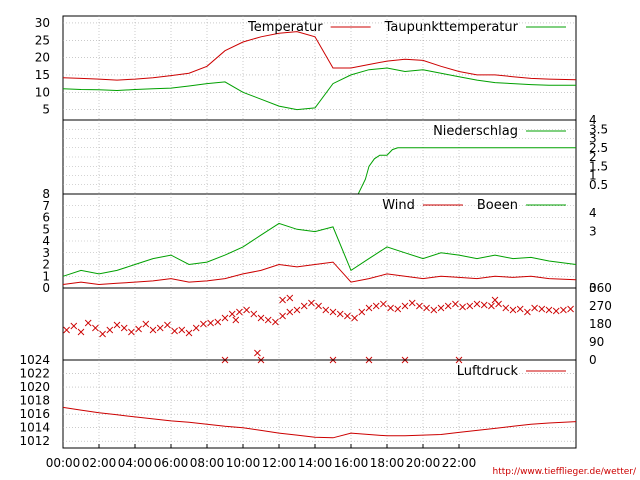 This screenshot has height=480, width=640. Describe the element at coordinates (596, 342) in the screenshot. I see `right-tick-label: 90` at that location.